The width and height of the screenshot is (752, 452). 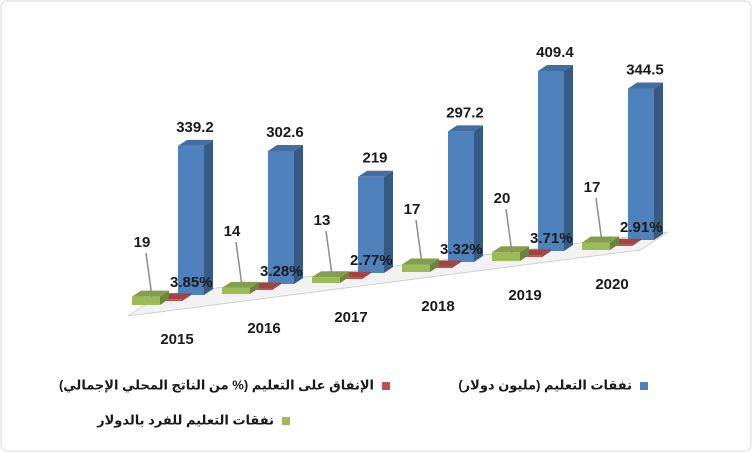 What do you see at coordinates (263, 328) in the screenshot?
I see `x-tick-label: 2016` at bounding box center [263, 328].